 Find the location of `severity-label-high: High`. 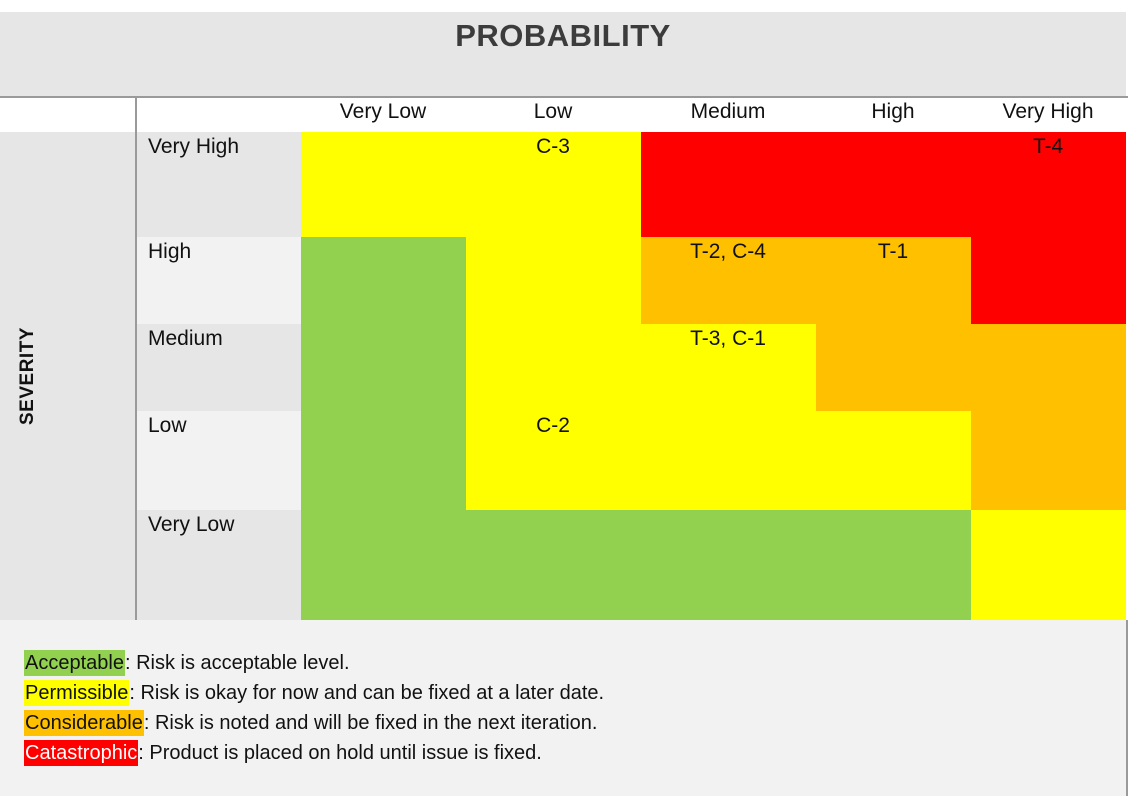

severity-label-high: High is located at coordinates (170, 251).